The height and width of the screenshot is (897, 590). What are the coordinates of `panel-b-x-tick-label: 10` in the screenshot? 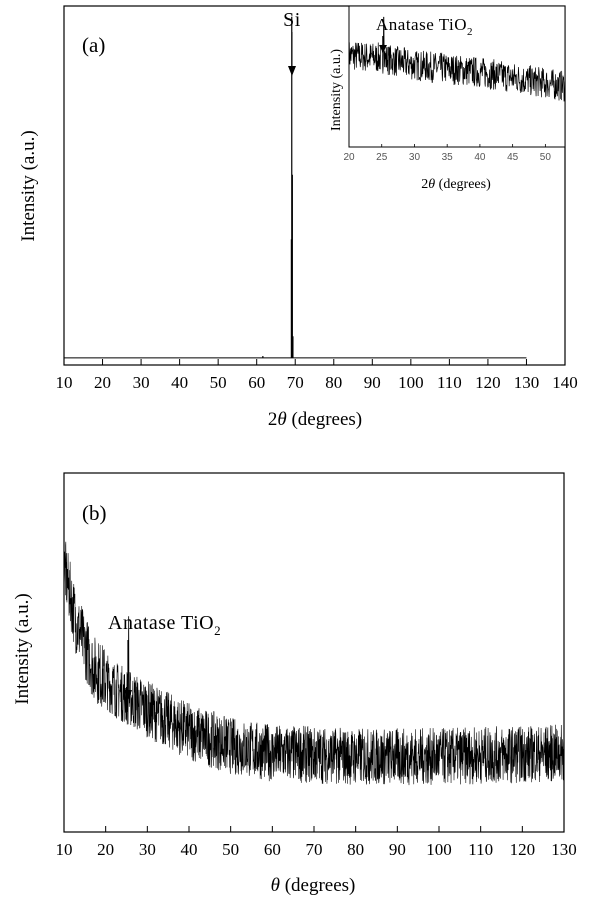 It's located at (64, 849).